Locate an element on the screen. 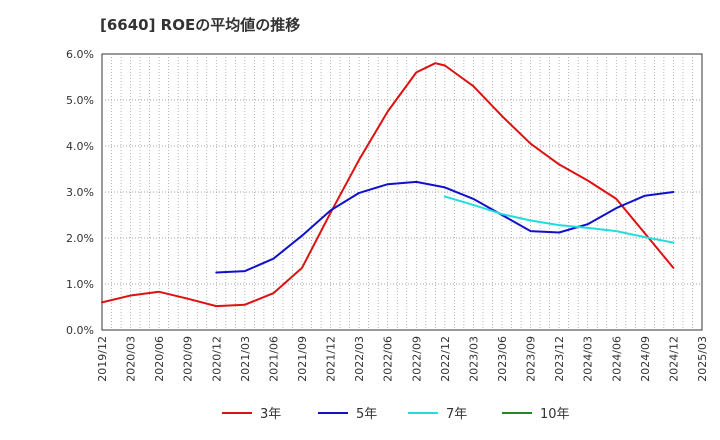 The width and height of the screenshot is (720, 440). legend-label: 3年 is located at coordinates (270, 414).